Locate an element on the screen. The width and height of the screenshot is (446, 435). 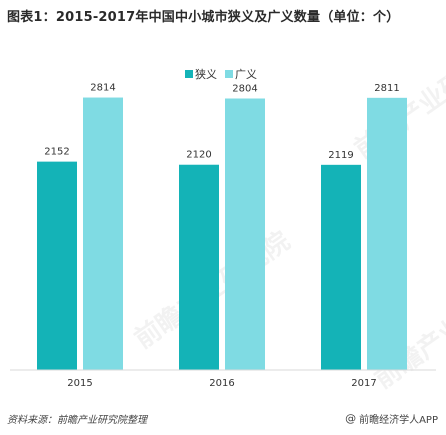
x-tick-label: 2015 is located at coordinates (79, 383).